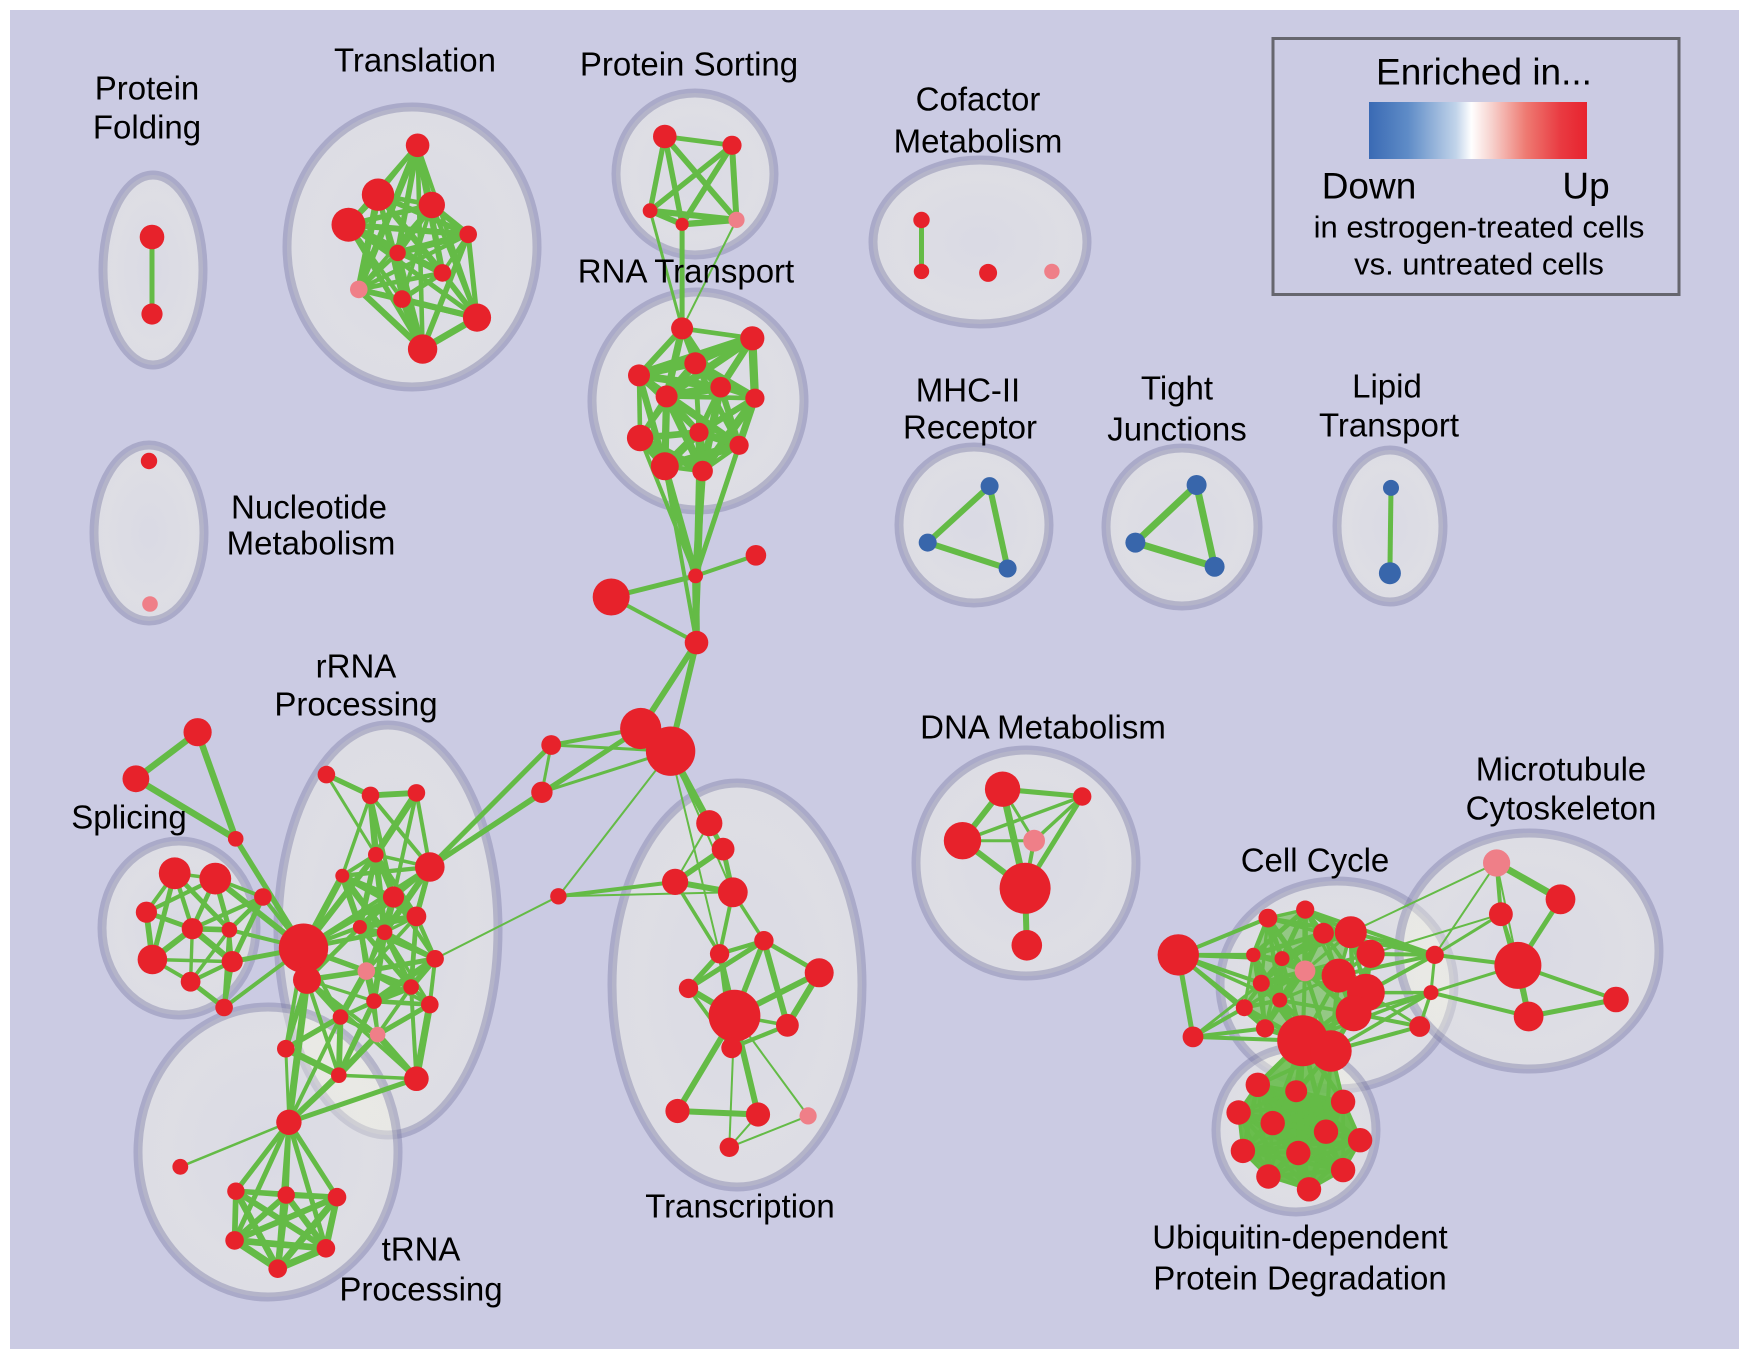 This screenshot has width=1750, height=1365. I want to click on svg-text: Cytoskeleton, so click(1561, 808).